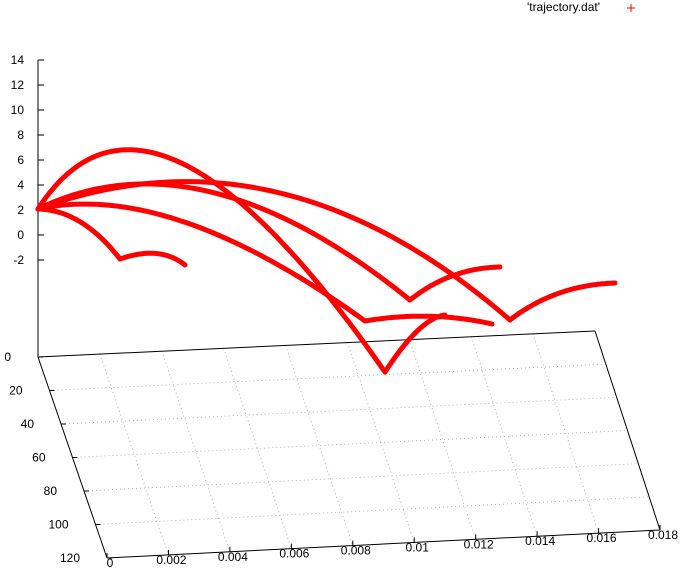 Image resolution: width=690 pixels, height=577 pixels. Describe the element at coordinates (563, 7) in the screenshot. I see `legend-label: 'trajectory.dat'` at that location.